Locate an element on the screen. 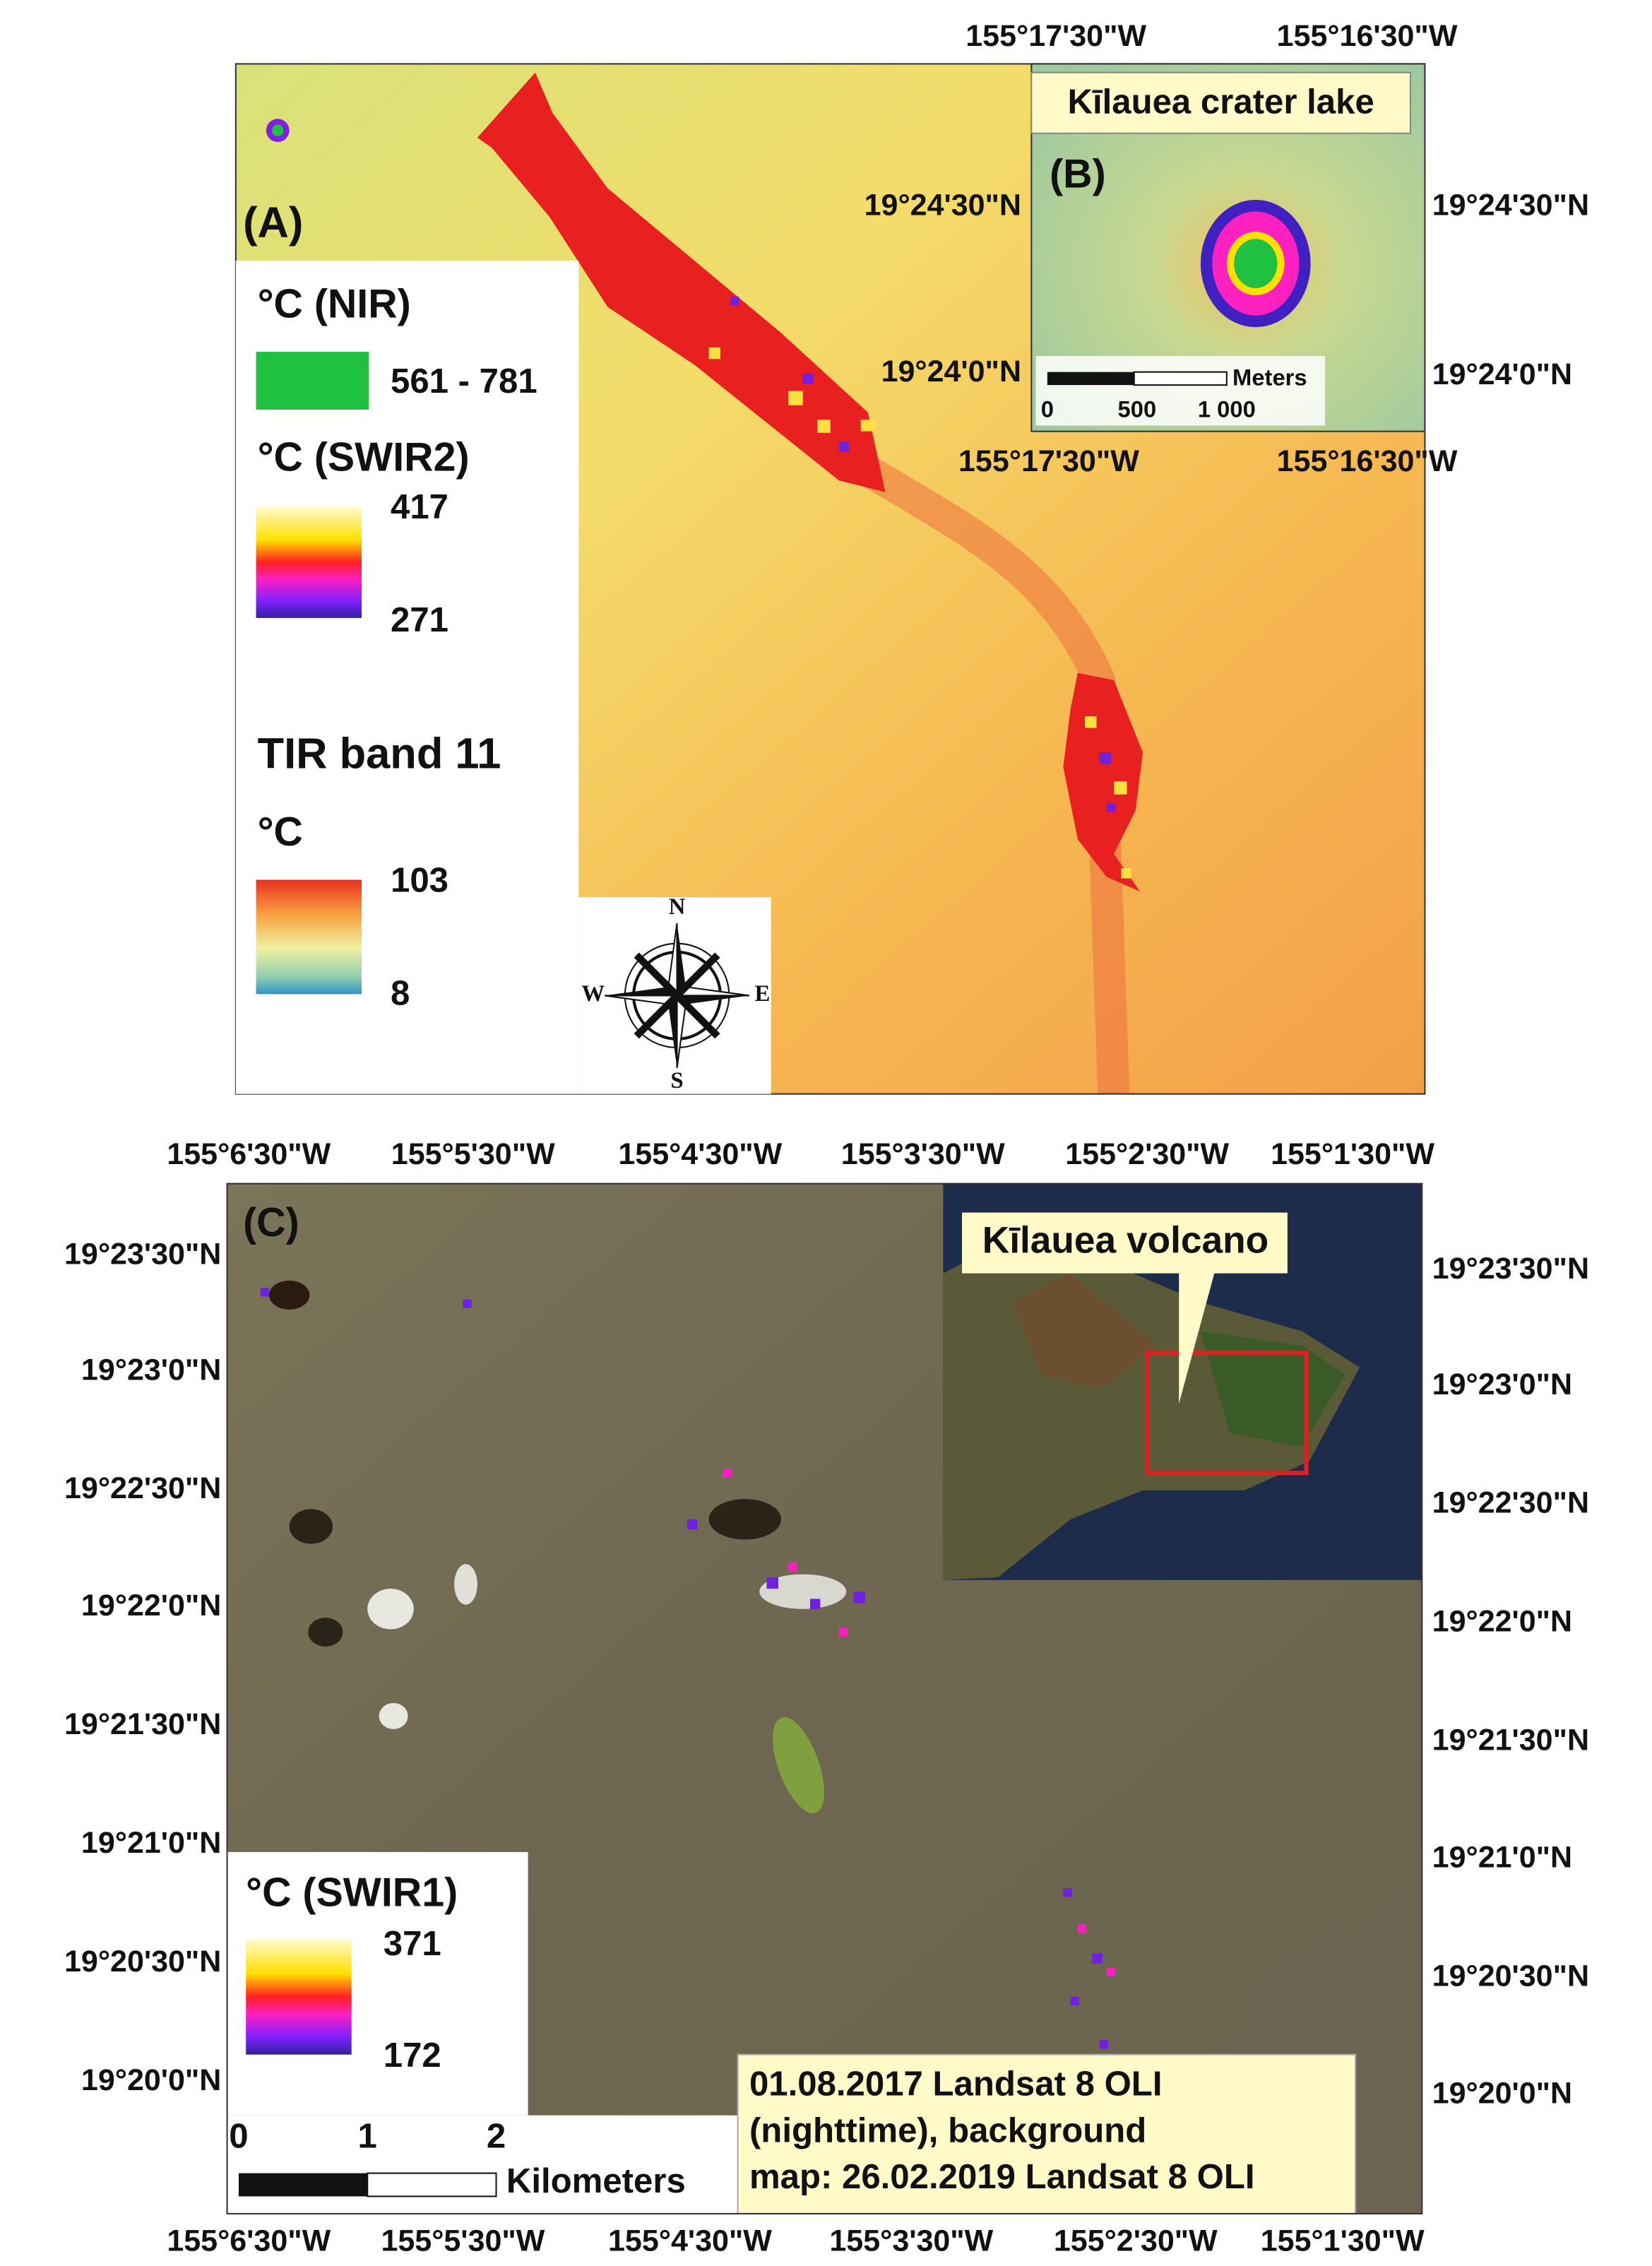 The width and height of the screenshot is (1652, 2266). legend-label: 8 is located at coordinates (400, 993).